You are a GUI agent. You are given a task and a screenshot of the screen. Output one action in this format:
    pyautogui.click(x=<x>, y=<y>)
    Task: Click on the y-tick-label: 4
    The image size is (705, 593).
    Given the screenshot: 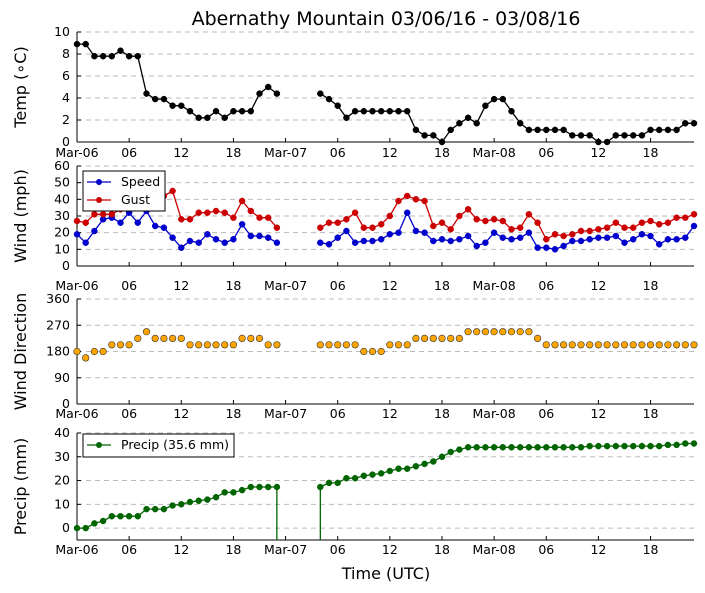 What is the action you would take?
    pyautogui.click(x=66, y=97)
    